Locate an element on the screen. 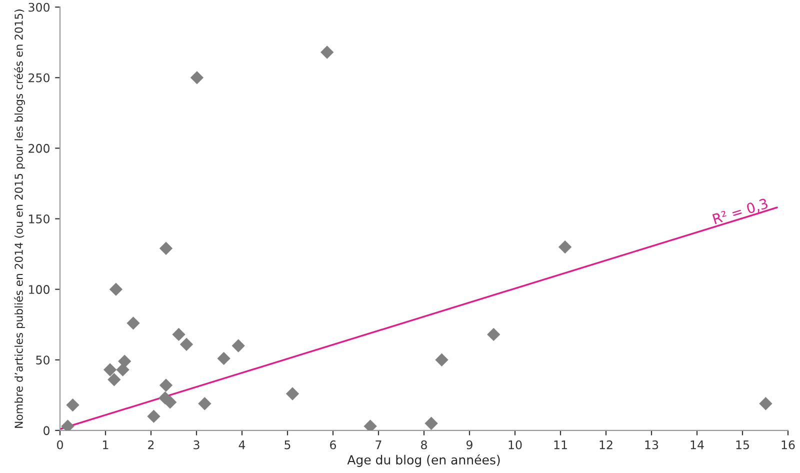 Image resolution: width=800 pixels, height=473 pixels. x-tick-label: 6 is located at coordinates (333, 445).